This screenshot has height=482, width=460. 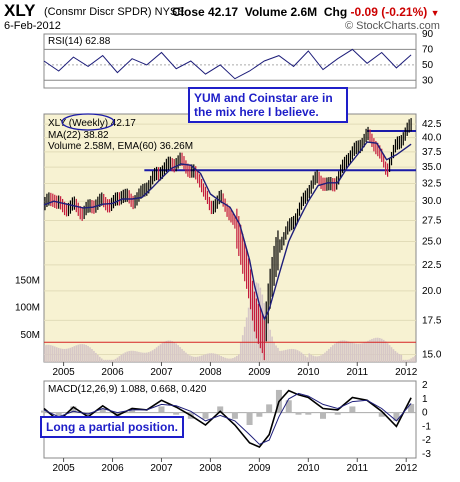 What do you see at coordinates (210, 372) in the screenshot?
I see `price-x-label: 2008` at bounding box center [210, 372].